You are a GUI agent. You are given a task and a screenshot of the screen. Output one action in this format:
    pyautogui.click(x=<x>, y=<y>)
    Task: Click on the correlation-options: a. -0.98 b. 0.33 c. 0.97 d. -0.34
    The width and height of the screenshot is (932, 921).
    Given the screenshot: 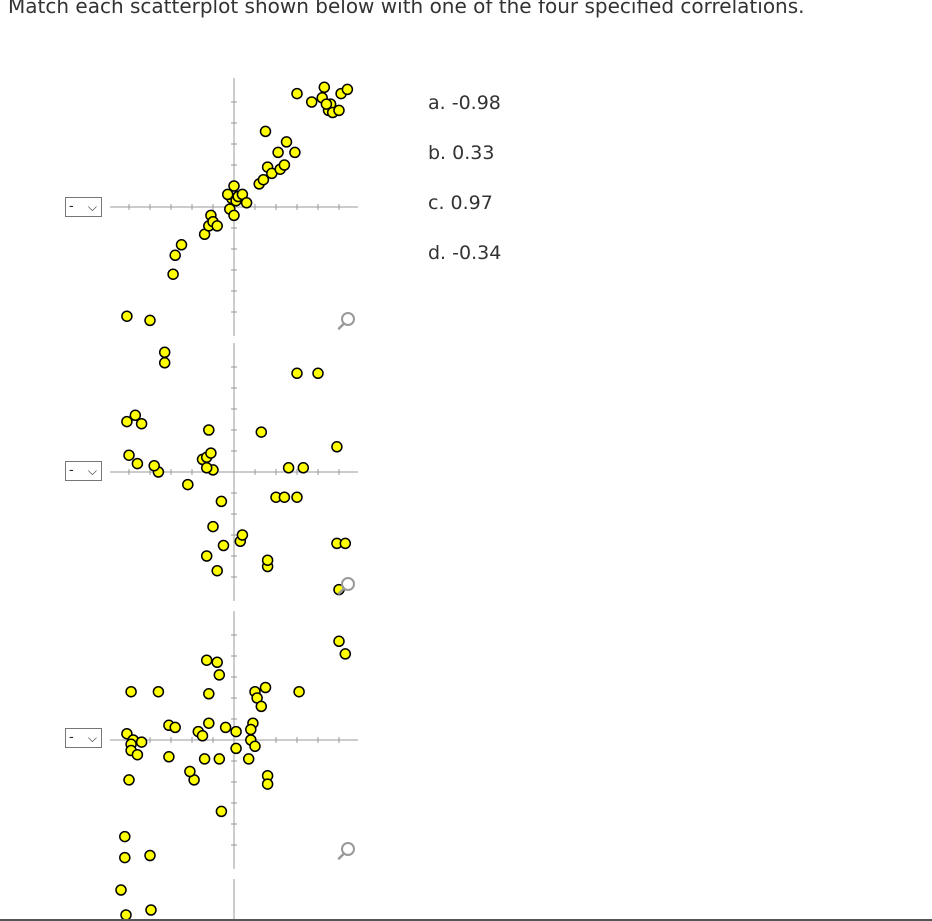 What is the action you would take?
    pyautogui.click(x=464, y=192)
    